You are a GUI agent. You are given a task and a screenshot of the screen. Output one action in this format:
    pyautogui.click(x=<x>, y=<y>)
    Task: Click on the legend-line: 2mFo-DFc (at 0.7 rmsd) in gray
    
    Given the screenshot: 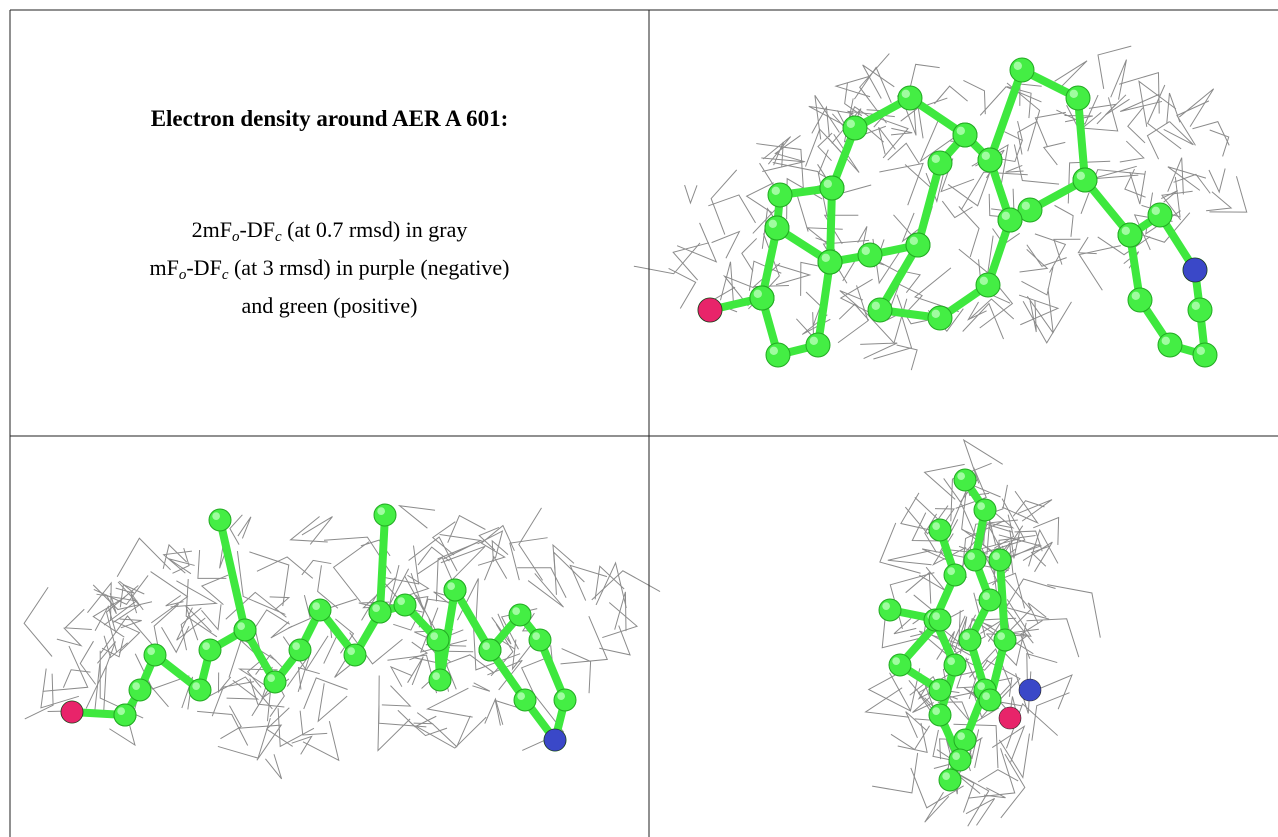 What is the action you would take?
    pyautogui.click(x=329, y=230)
    